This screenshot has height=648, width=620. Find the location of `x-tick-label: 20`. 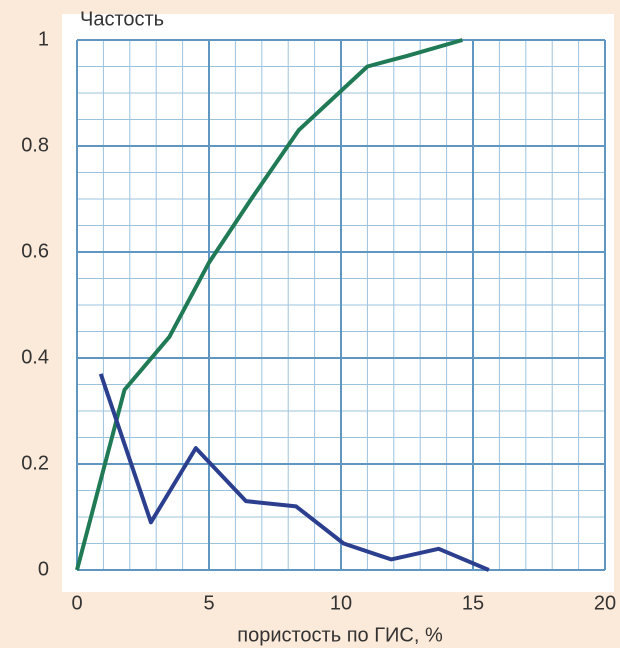

x-tick-label: 20 is located at coordinates (605, 603).